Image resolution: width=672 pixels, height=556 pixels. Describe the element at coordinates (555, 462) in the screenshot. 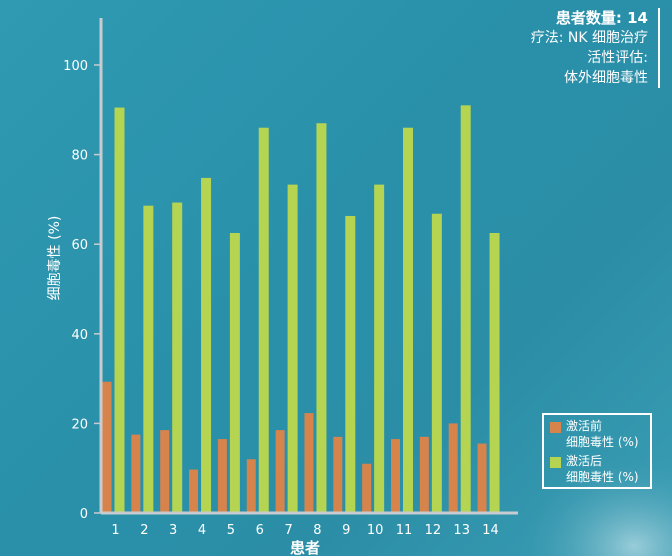

I see `legend-swatch-after` at that location.